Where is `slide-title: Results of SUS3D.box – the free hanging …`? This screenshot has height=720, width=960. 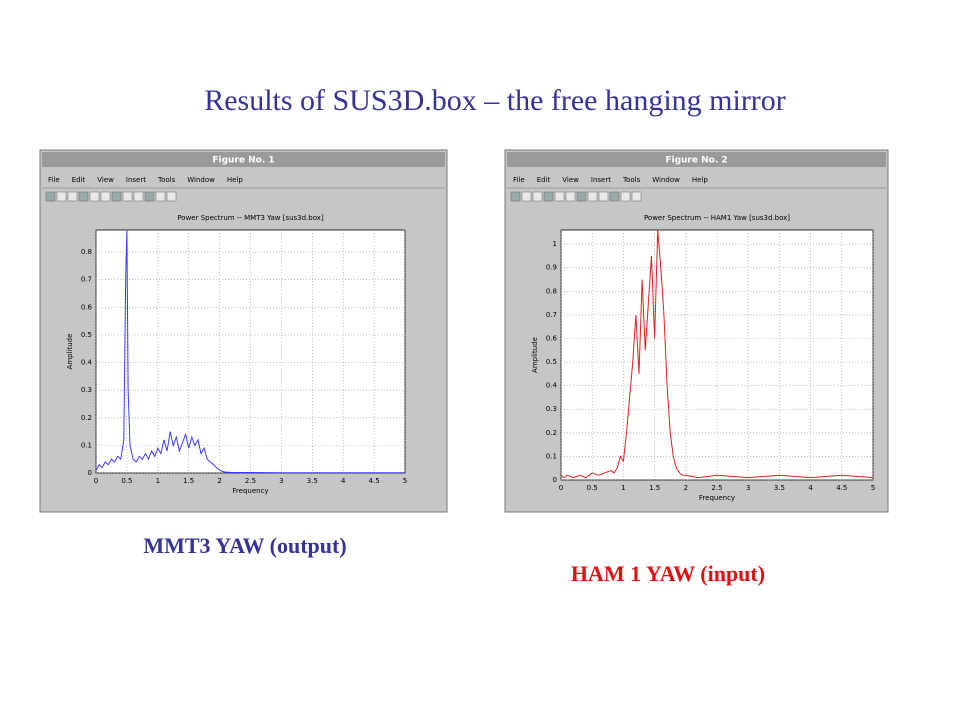 slide-title: Results of SUS3D.box – the free hanging … is located at coordinates (495, 100).